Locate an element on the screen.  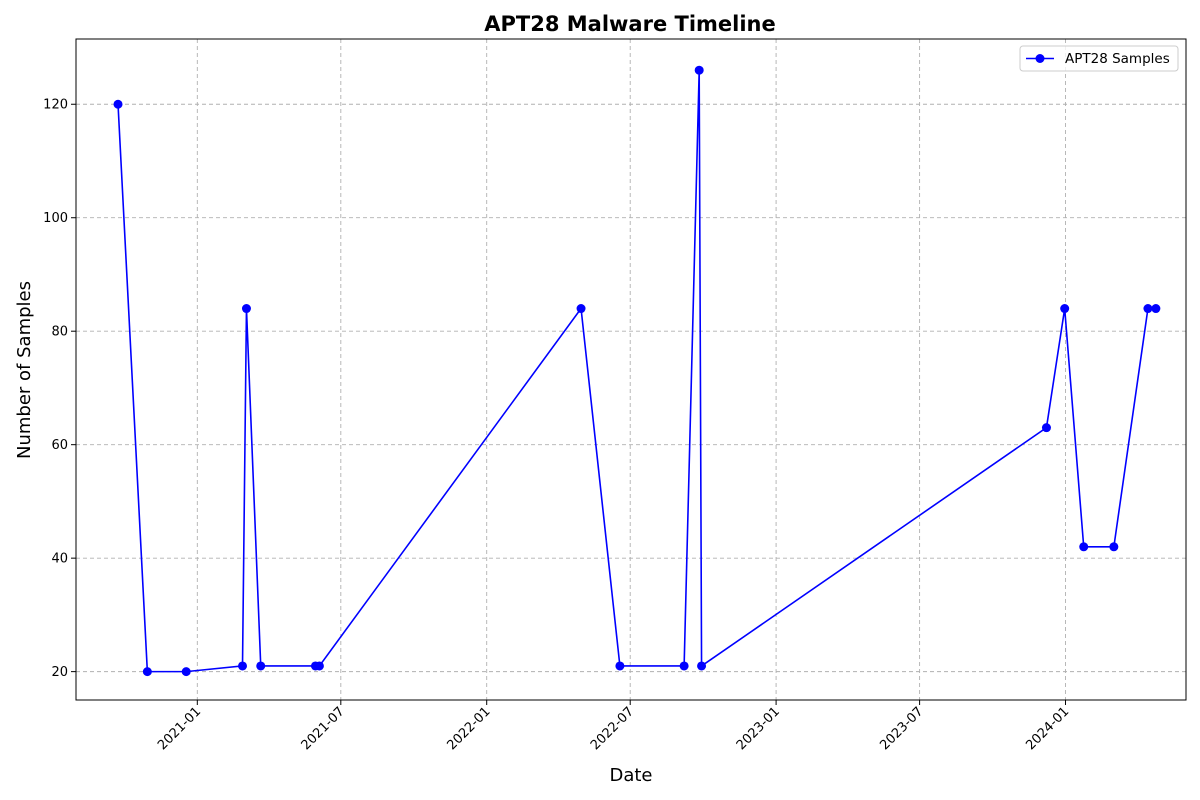
legend-label: APT28 Samples is located at coordinates (1117, 59).